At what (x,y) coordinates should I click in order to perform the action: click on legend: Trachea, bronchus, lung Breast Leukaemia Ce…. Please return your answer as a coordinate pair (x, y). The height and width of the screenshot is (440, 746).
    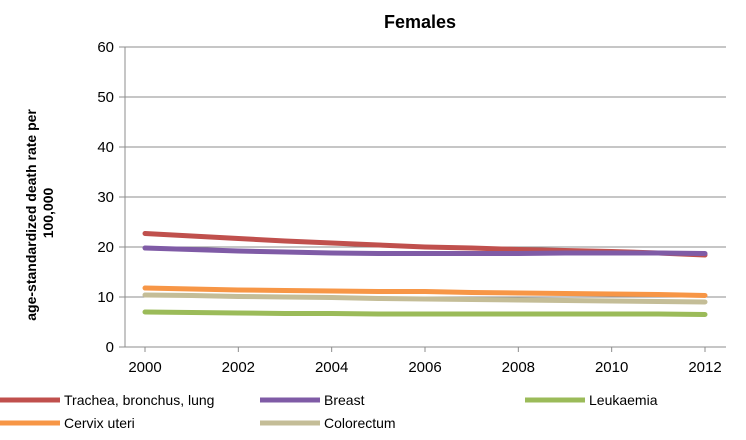
    Looking at the image, I should click on (329, 411).